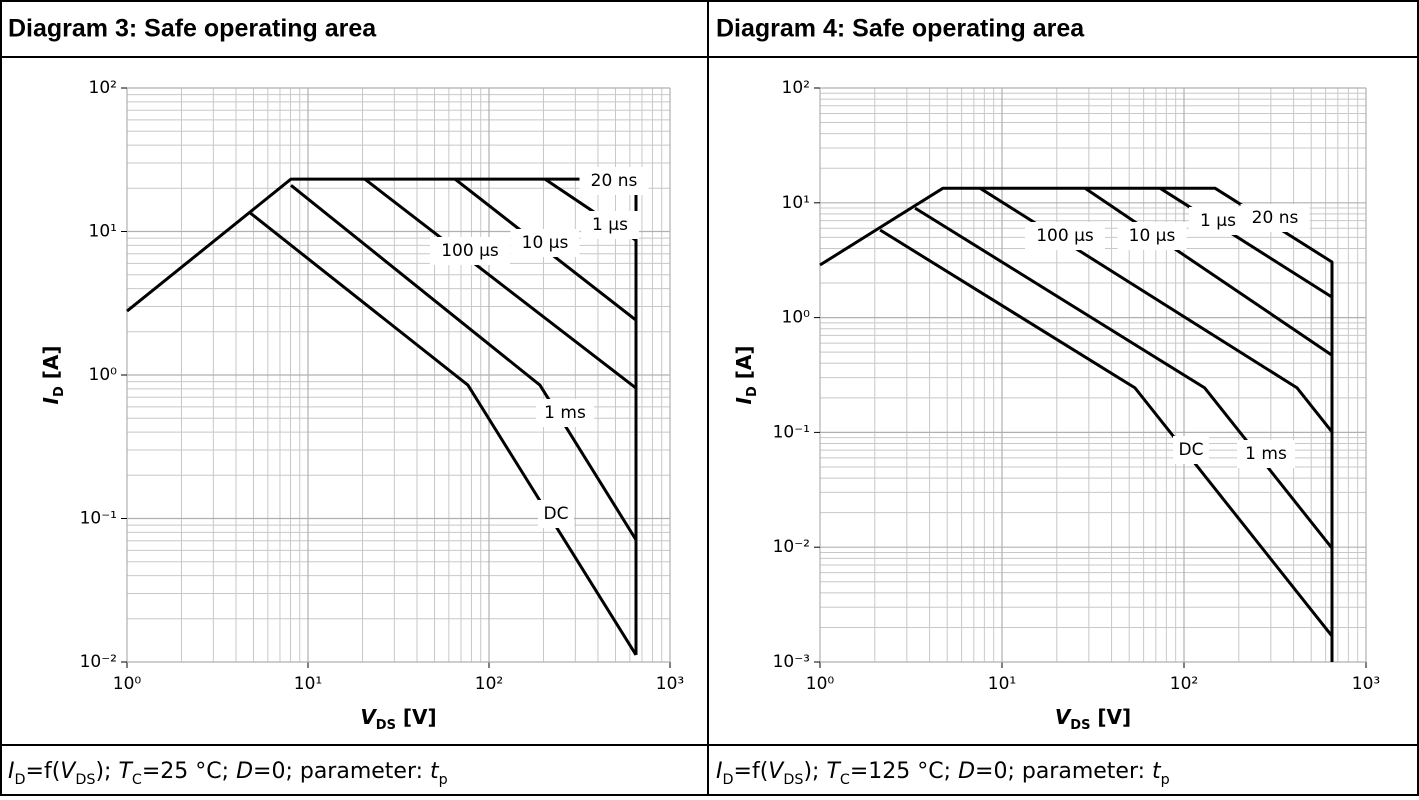 This screenshot has height=800, width=1419. Describe the element at coordinates (192, 29) in the screenshot. I see `panel-title: Diagram 3: Safe operating area` at that location.